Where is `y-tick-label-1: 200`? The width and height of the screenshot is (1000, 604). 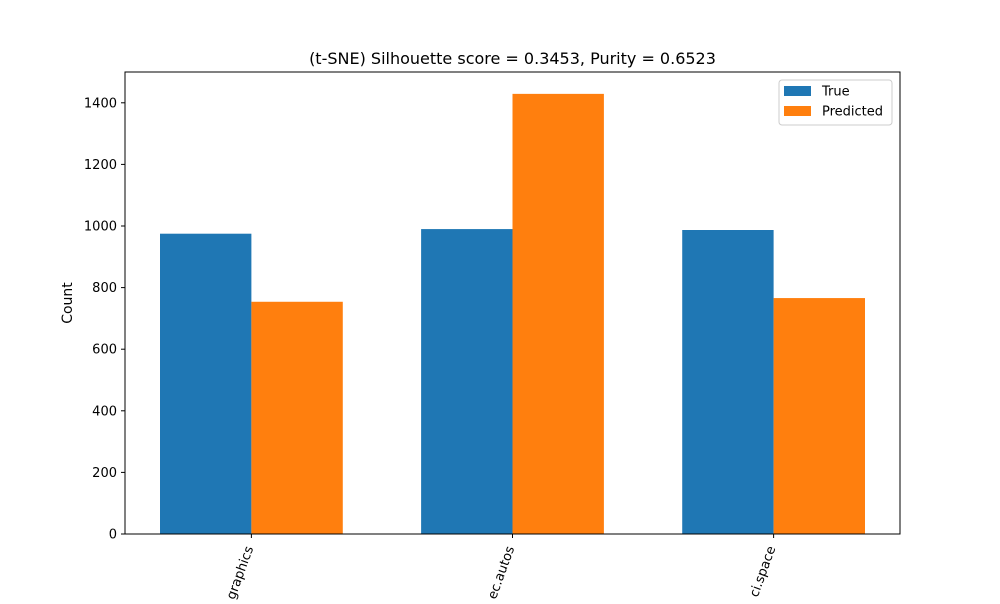
y-tick-label-1: 200 is located at coordinates (104, 473).